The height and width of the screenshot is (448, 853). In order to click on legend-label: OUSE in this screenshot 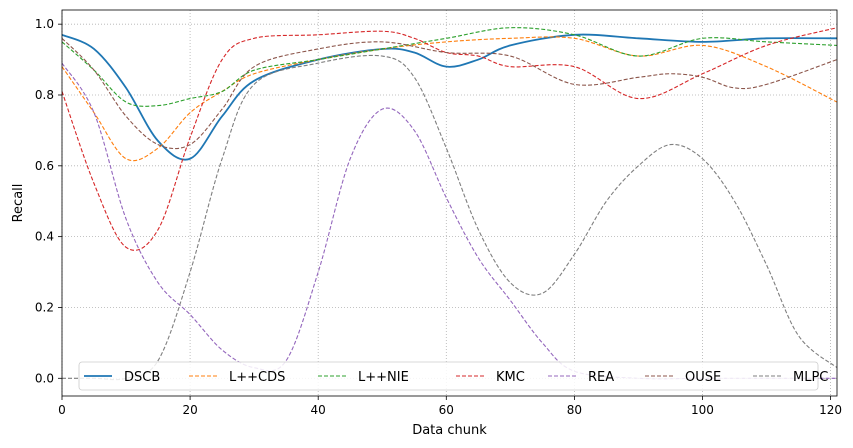, I will do `click(703, 377)`.